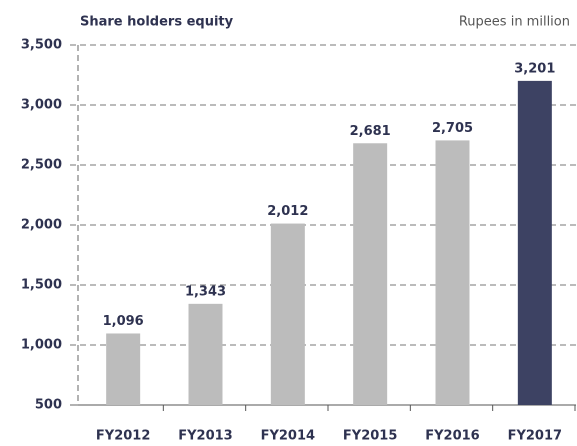  What do you see at coordinates (287, 211) in the screenshot?
I see `data-label: 2,012` at bounding box center [287, 211].